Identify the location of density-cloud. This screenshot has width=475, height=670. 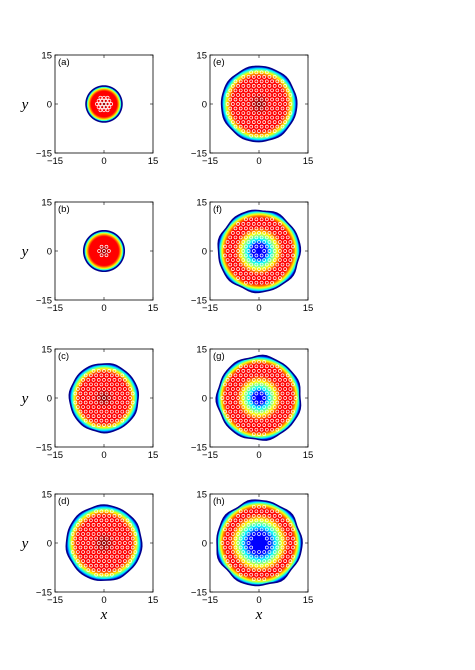
(259, 543).